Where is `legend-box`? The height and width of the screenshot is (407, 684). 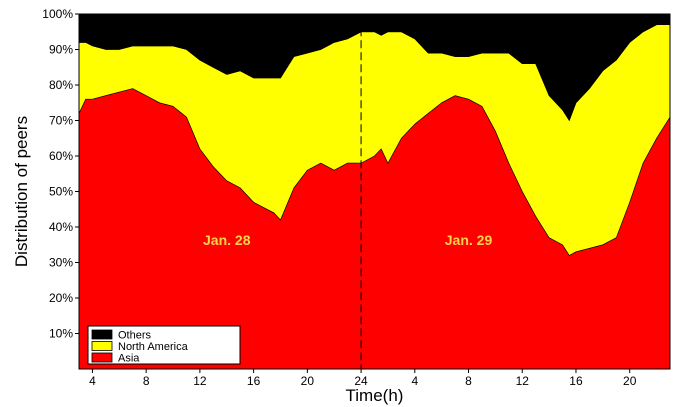 legend-box is located at coordinates (164, 345).